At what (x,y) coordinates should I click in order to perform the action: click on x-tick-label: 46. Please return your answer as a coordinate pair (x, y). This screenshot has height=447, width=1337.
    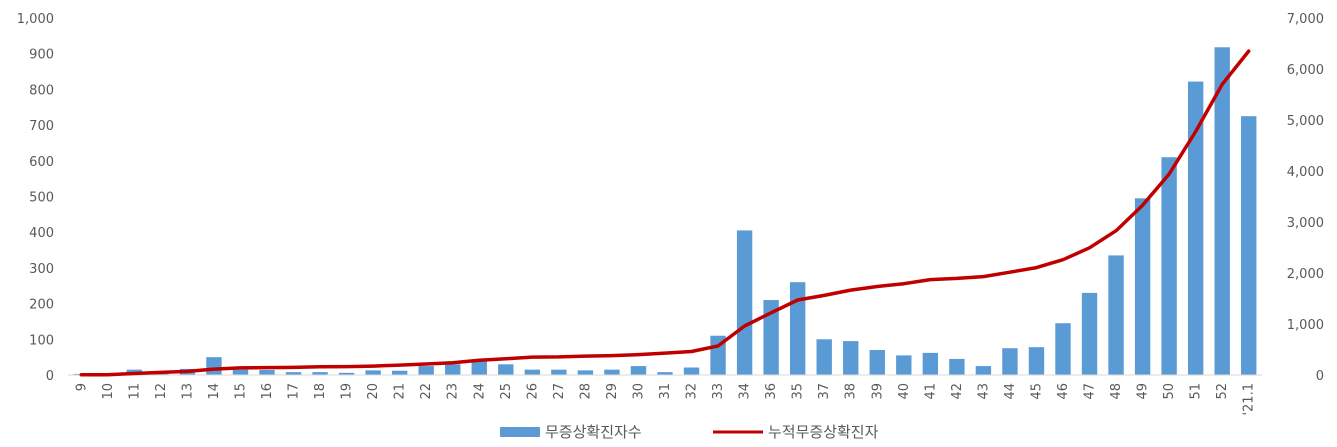
    Looking at the image, I should click on (1063, 391).